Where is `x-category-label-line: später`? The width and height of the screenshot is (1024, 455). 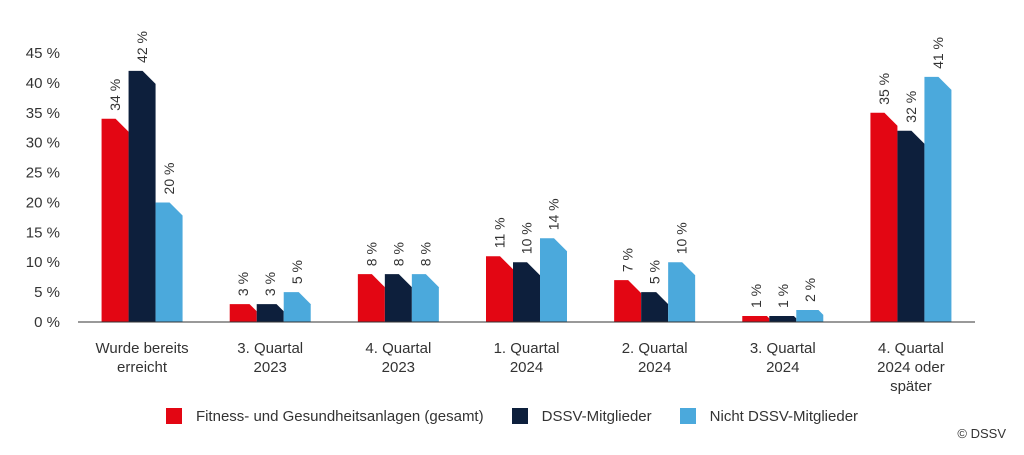
x-category-label-line: später is located at coordinates (911, 386).